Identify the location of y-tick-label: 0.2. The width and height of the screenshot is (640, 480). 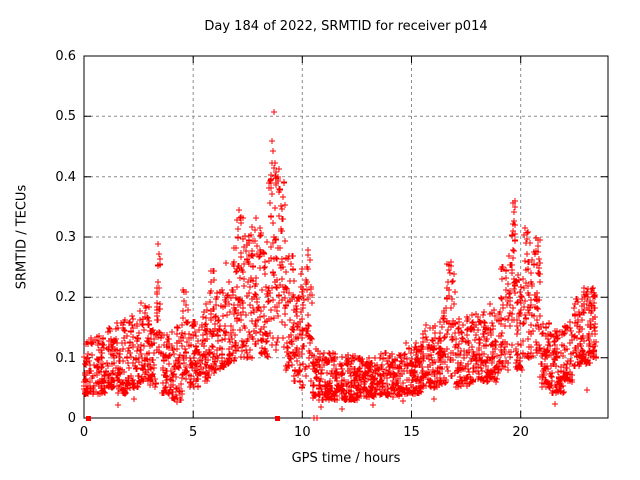
(65, 298).